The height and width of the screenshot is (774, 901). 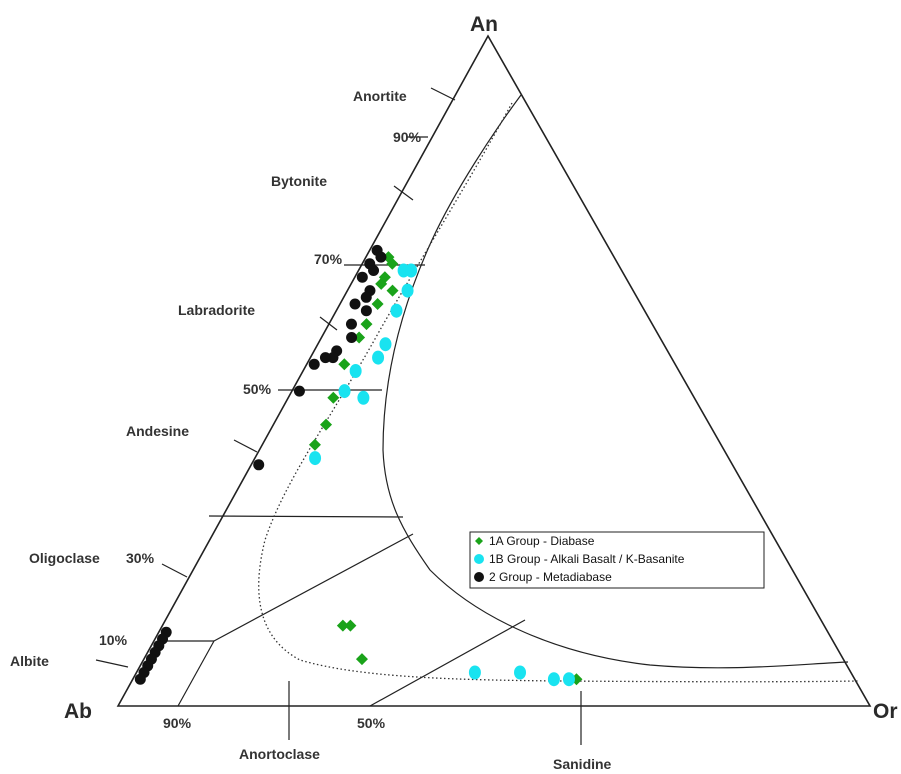 I want to click on legend-marker-diamond, so click(x=479, y=541).